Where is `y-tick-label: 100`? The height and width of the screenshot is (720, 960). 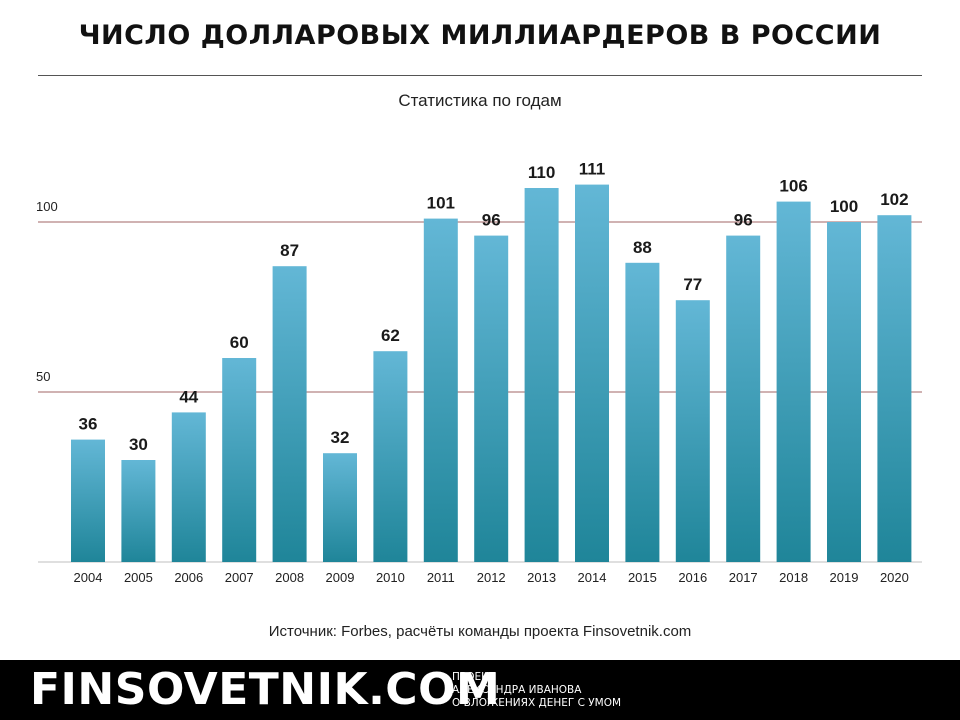 y-tick-label: 100 is located at coordinates (47, 206).